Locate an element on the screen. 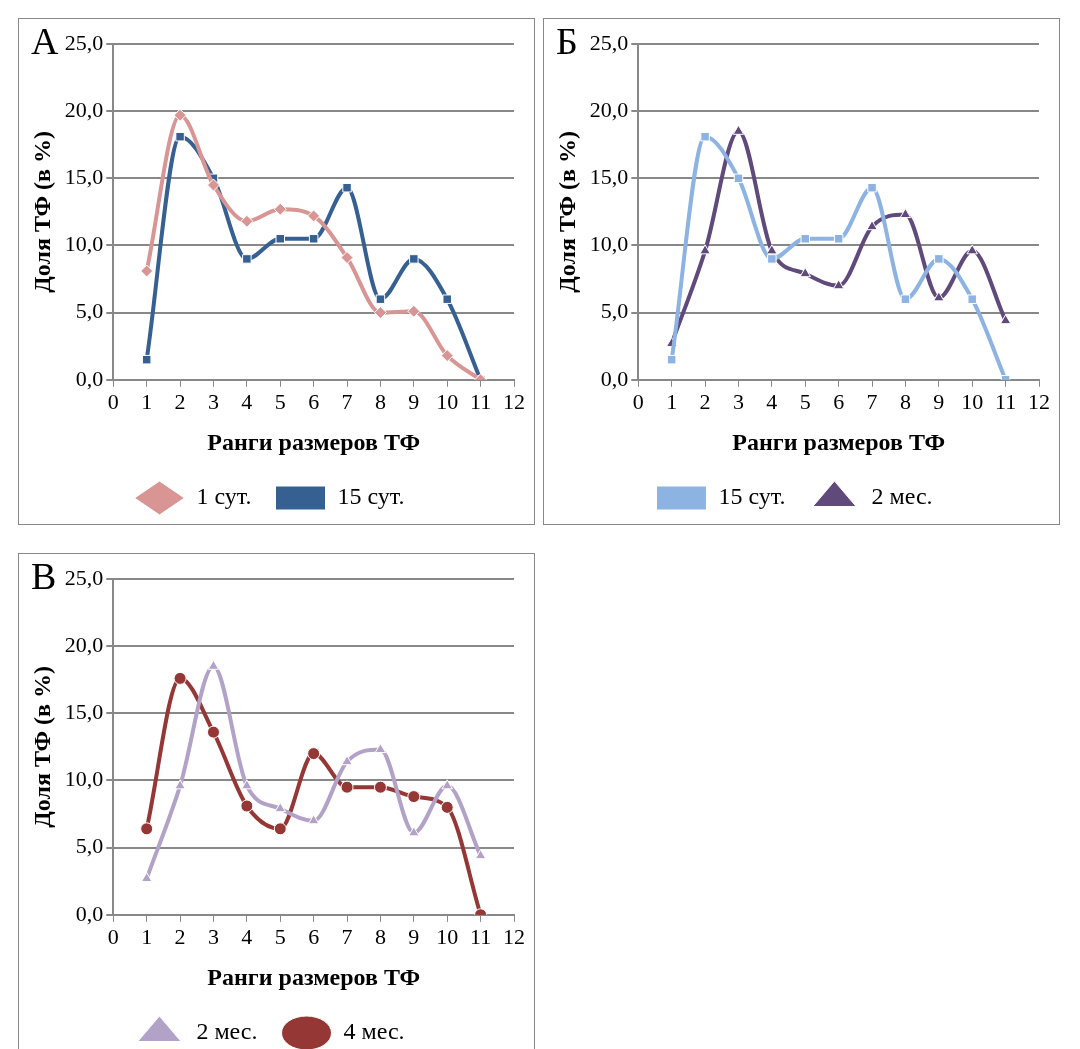 The width and height of the screenshot is (1080, 1049). chart-title: Б is located at coordinates (567, 40).